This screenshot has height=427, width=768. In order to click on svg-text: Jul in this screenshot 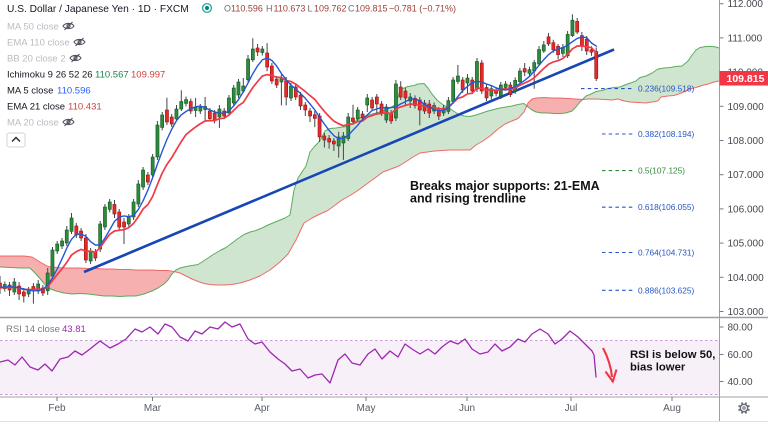, I will do `click(571, 408)`.